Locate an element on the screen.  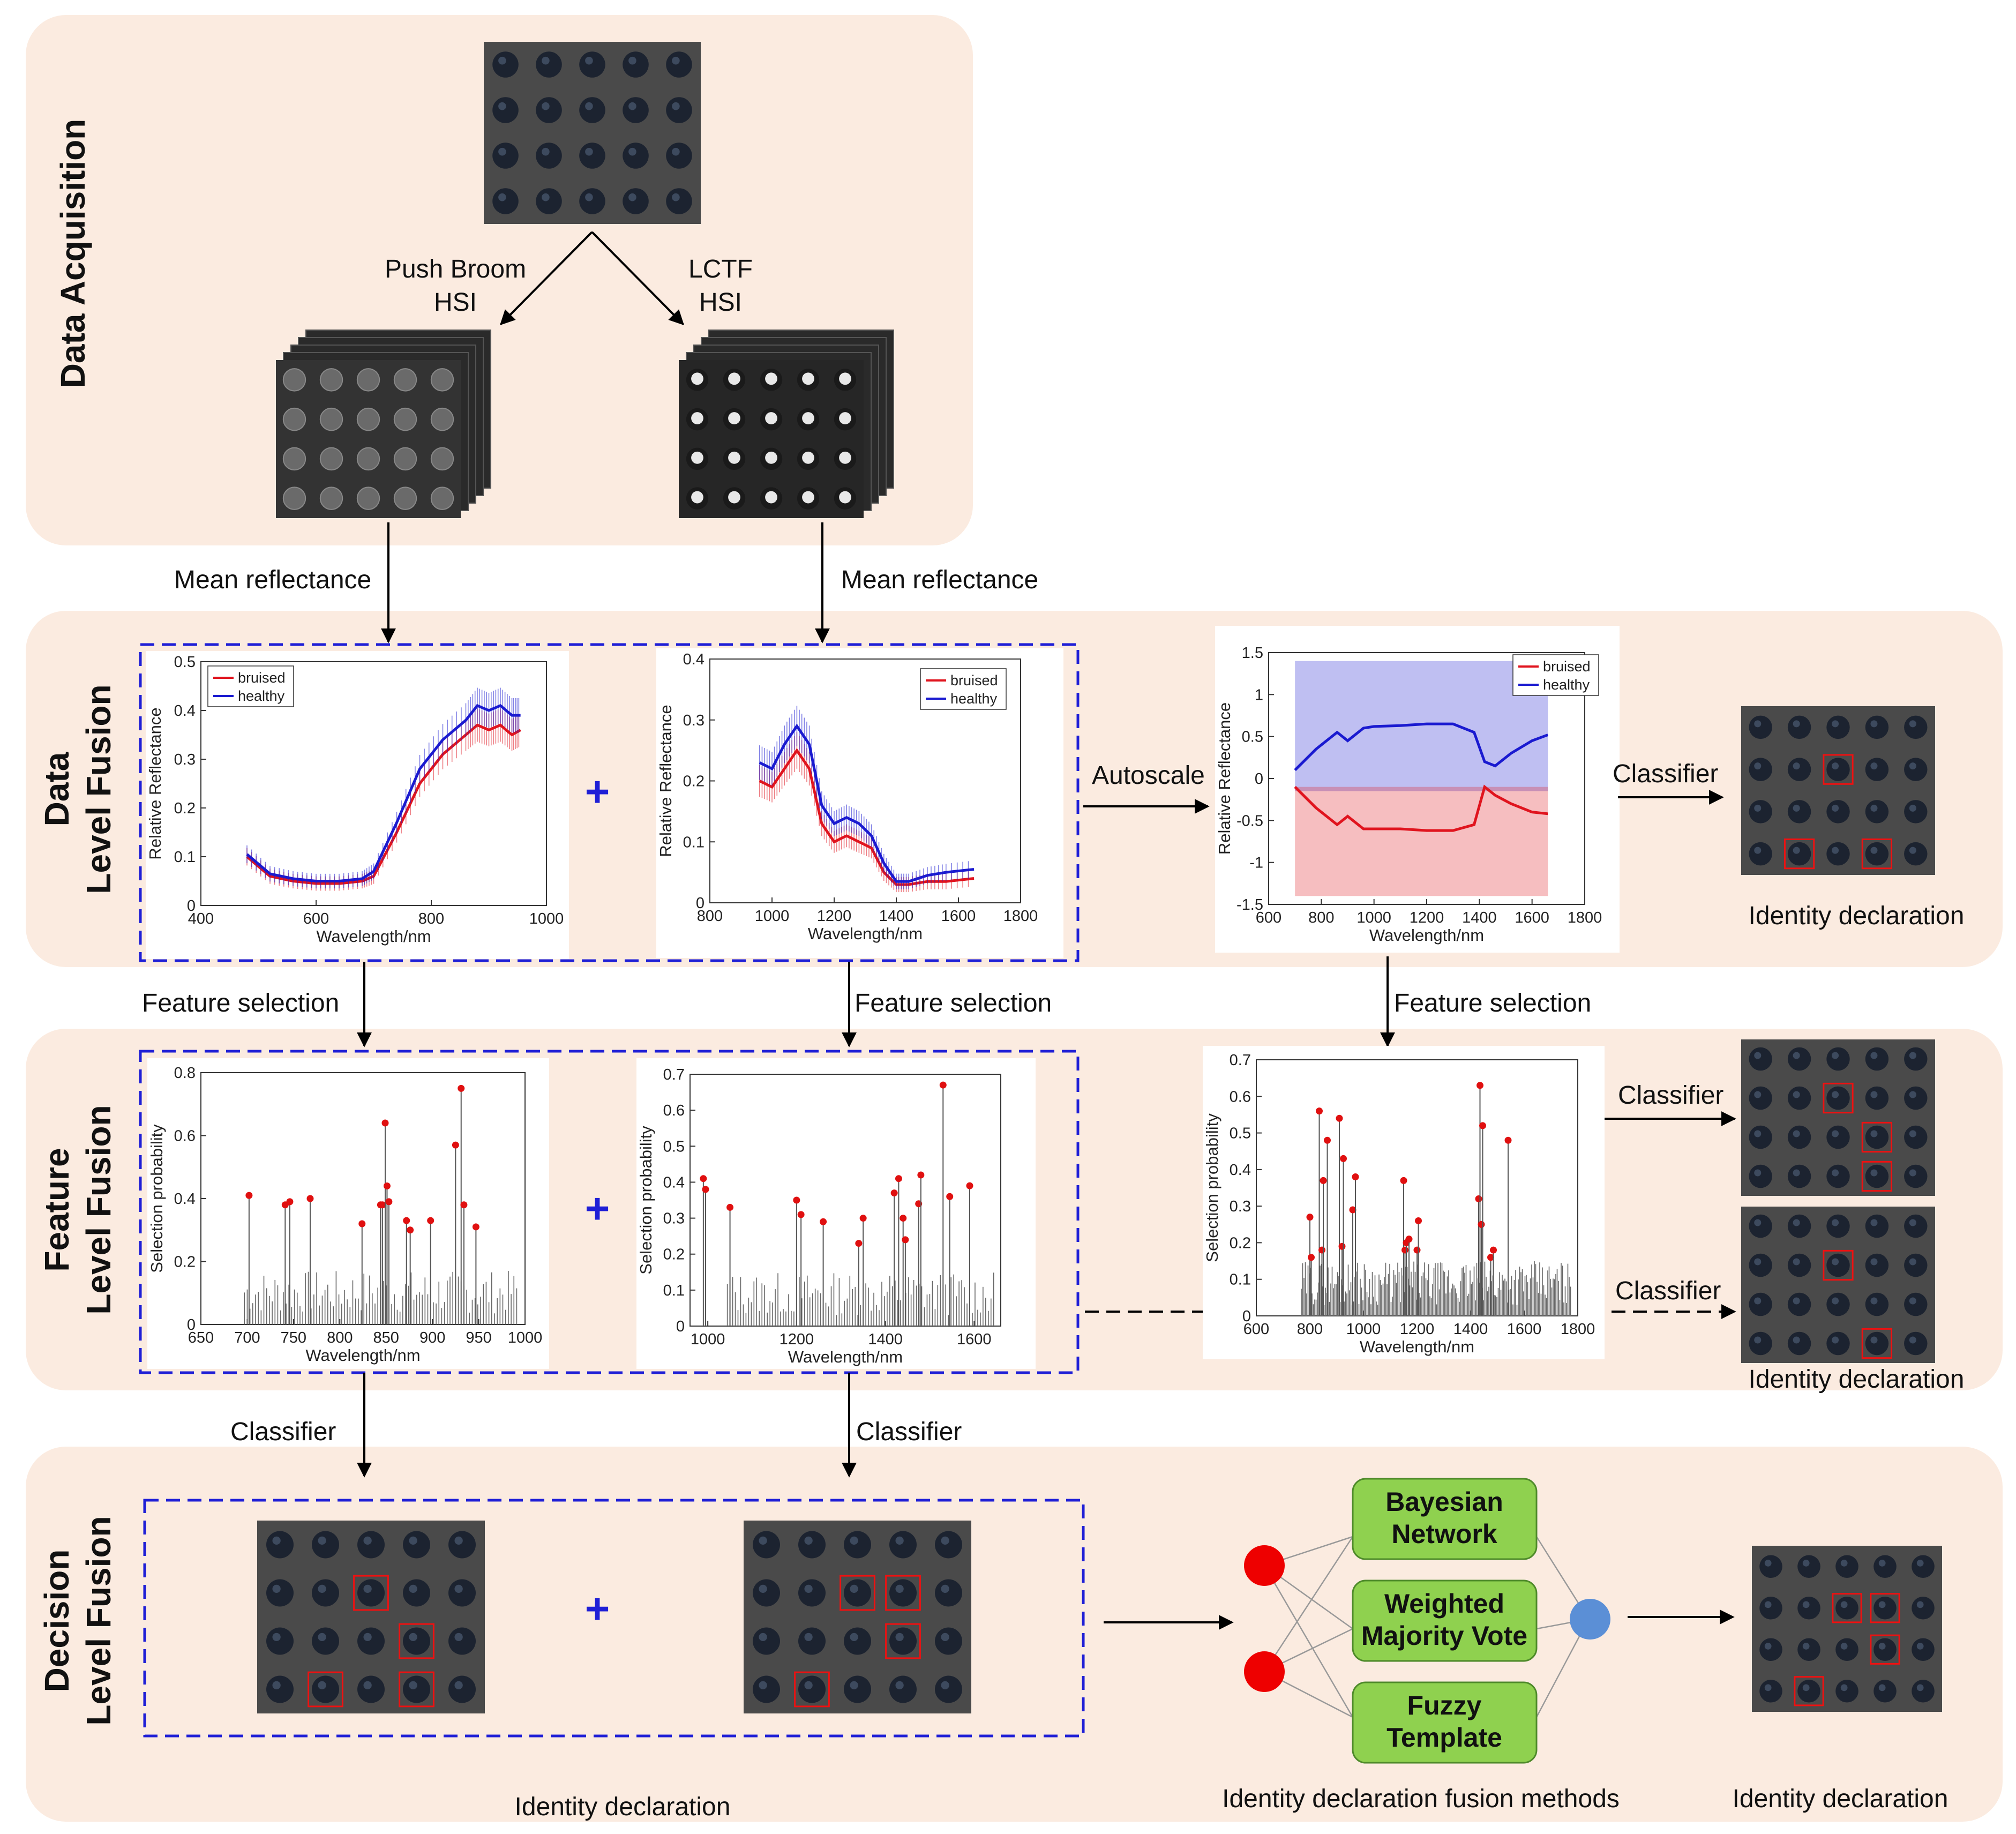
stage-label-feature-1: Feature is located at coordinates (57, 1209).